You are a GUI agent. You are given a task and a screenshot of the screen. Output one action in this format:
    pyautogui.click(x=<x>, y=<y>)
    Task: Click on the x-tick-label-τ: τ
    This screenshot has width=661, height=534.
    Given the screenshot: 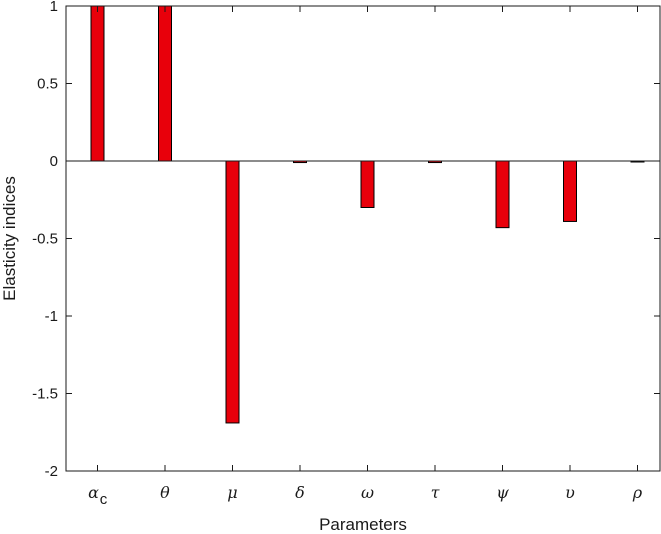 What is the action you would take?
    pyautogui.click(x=436, y=492)
    